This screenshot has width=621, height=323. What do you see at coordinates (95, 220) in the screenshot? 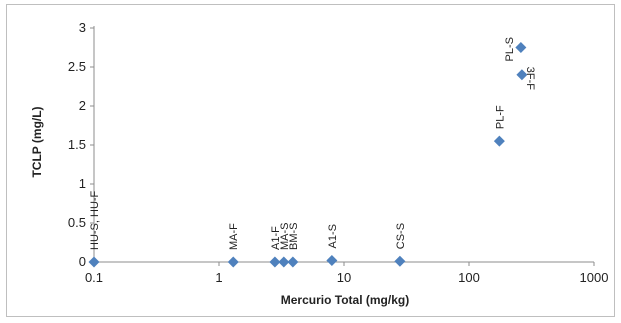
I see `data-point-label: HU-S, HU-F` at bounding box center [95, 220].